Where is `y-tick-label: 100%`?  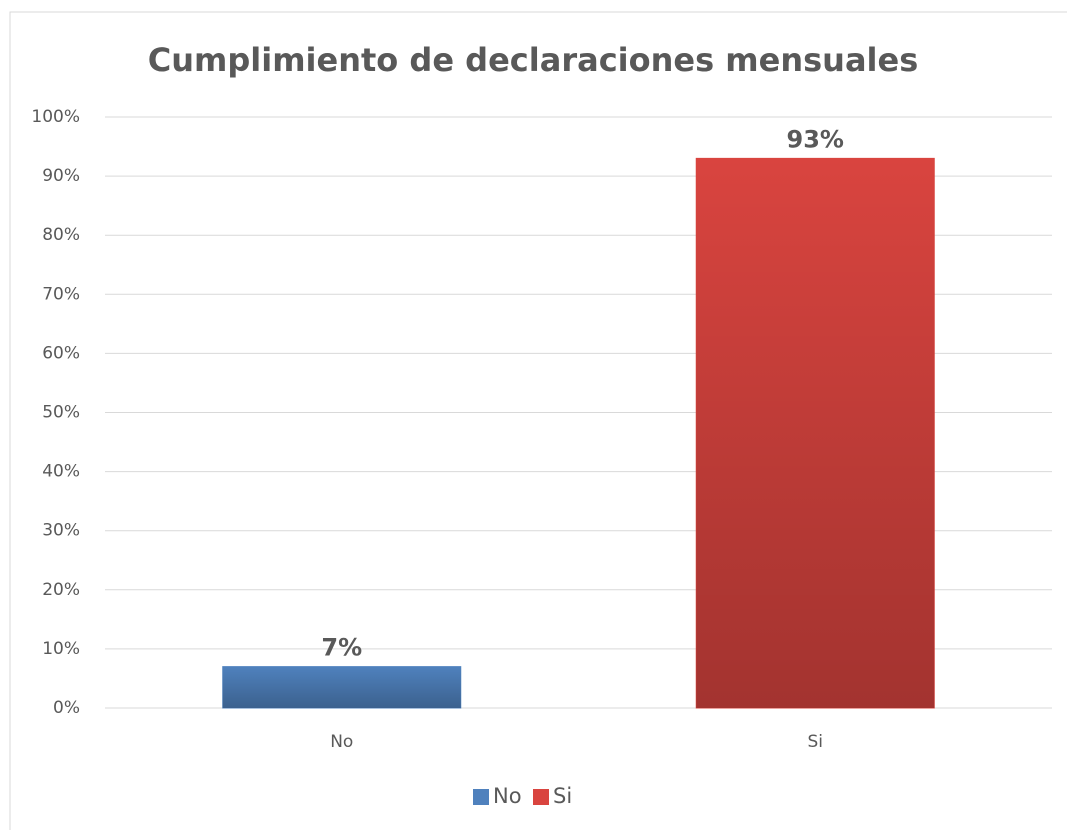
y-tick-label: 100% is located at coordinates (55, 117).